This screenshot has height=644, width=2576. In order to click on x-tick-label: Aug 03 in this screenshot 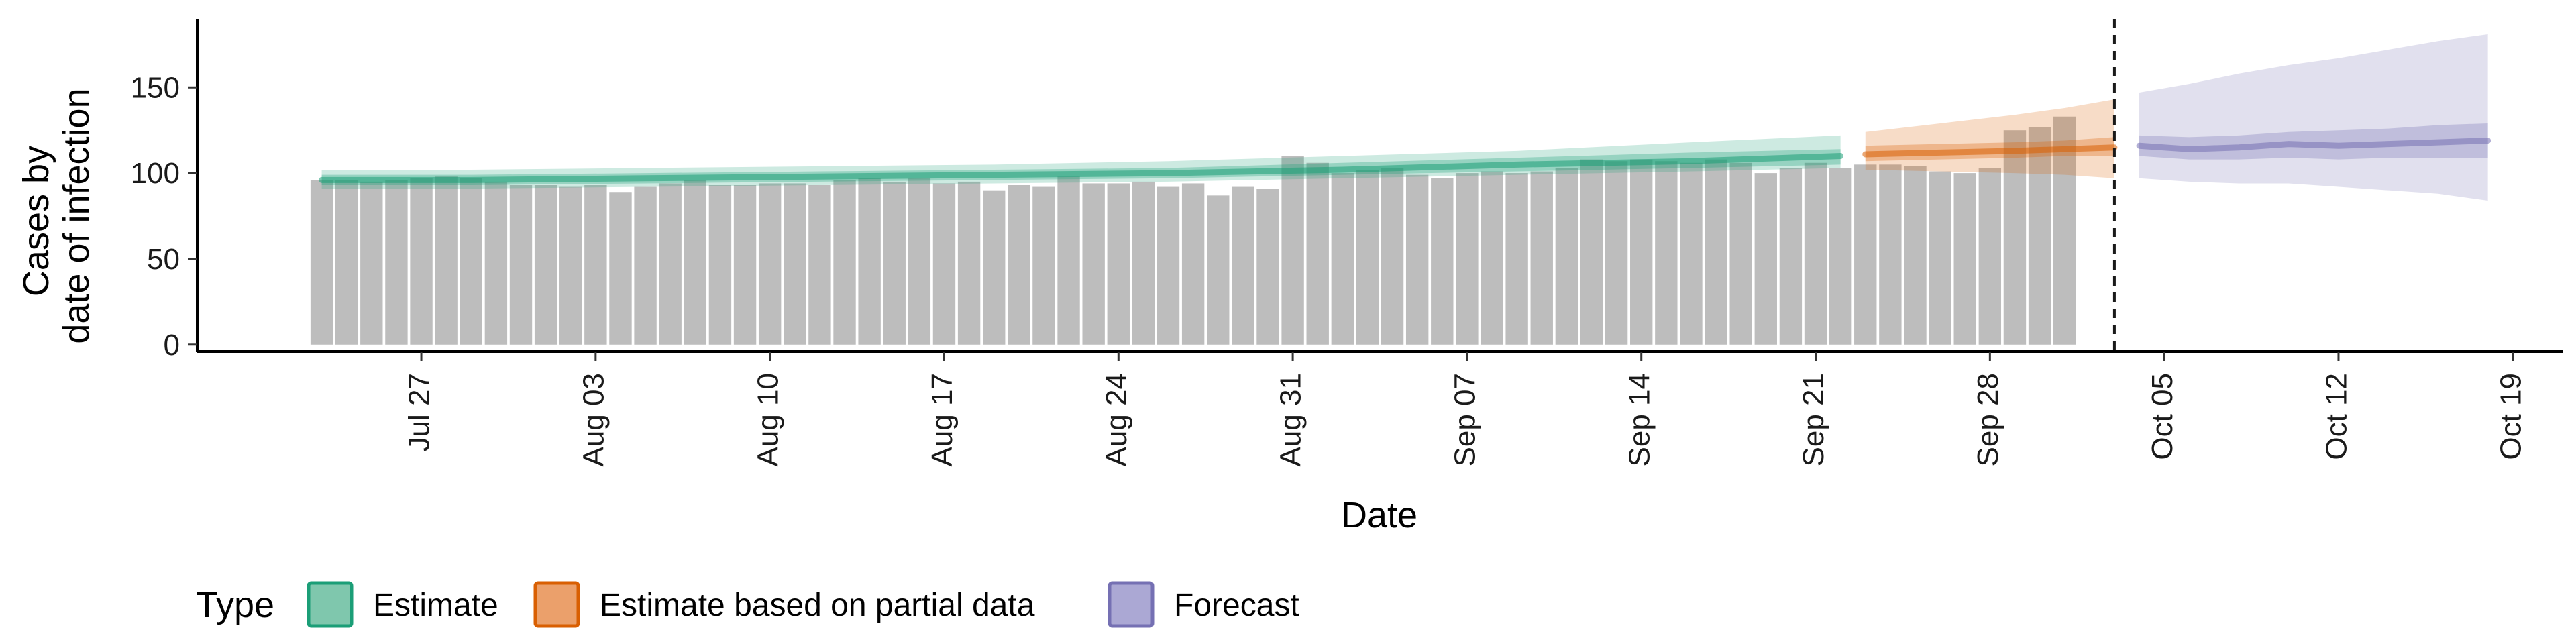, I will do `click(593, 419)`.